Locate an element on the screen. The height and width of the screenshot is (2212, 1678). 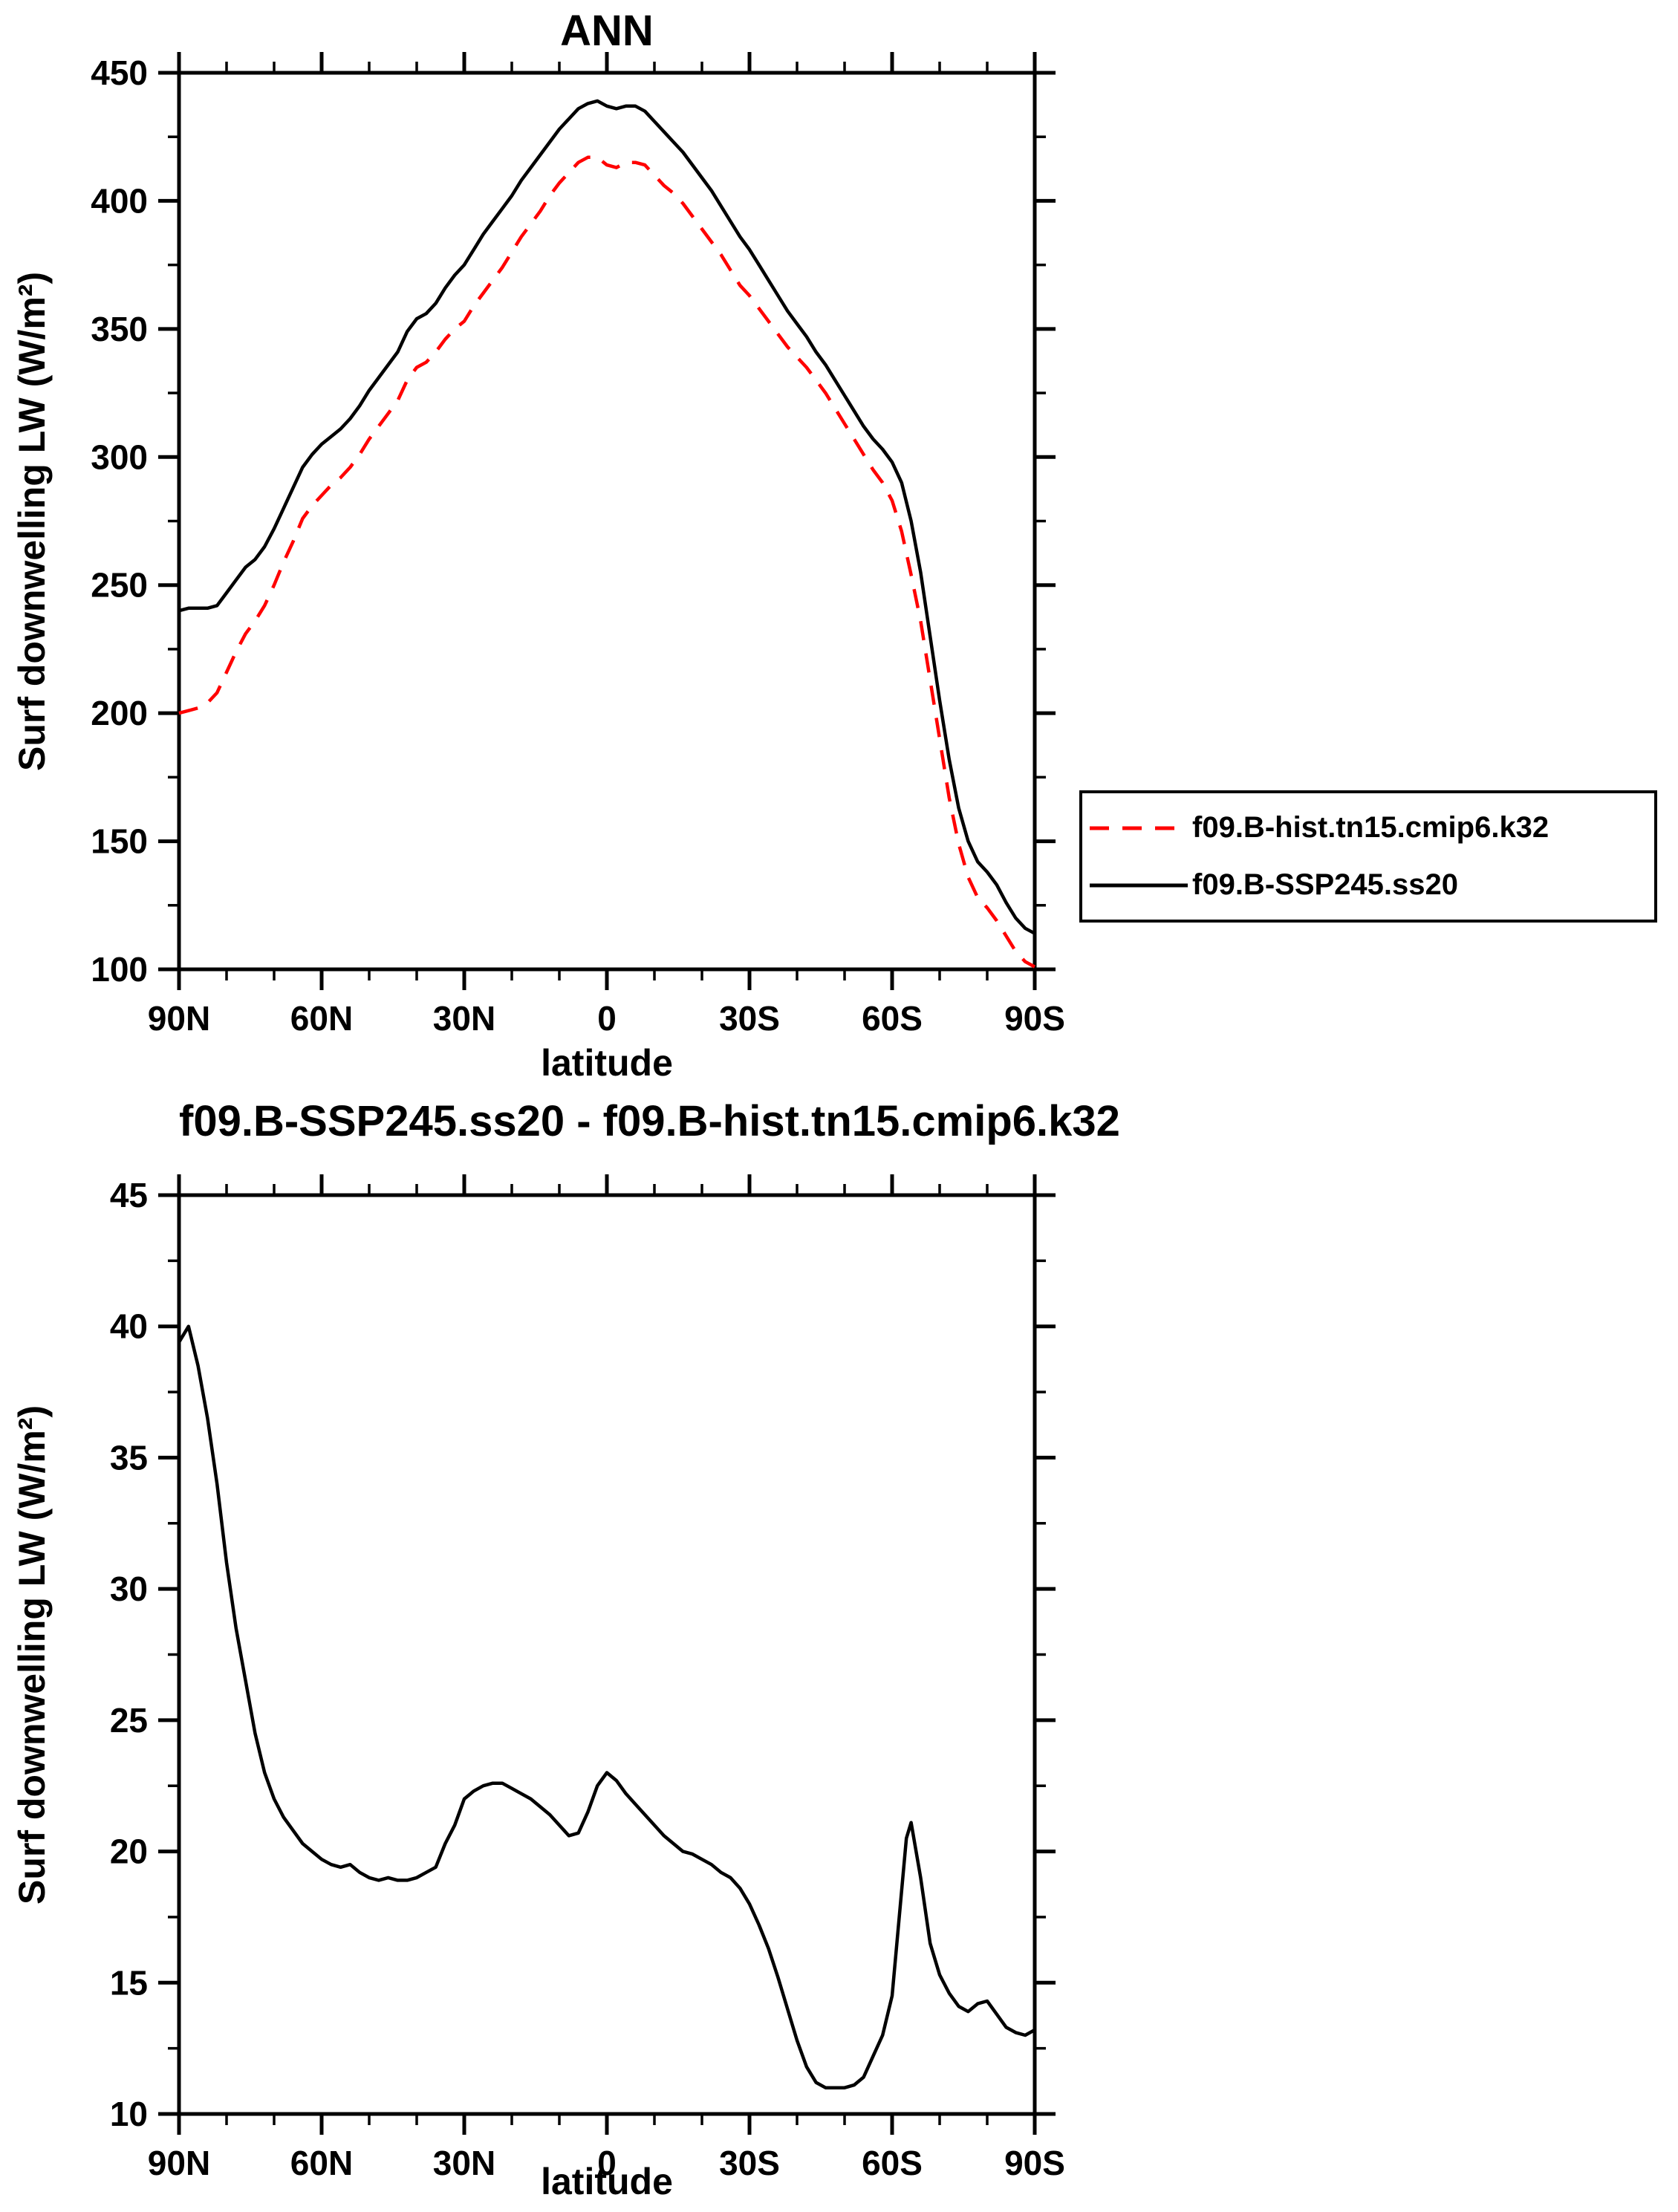
legend-label-ssp245: f09.B-SSP245.ss20 is located at coordinates (1325, 885).